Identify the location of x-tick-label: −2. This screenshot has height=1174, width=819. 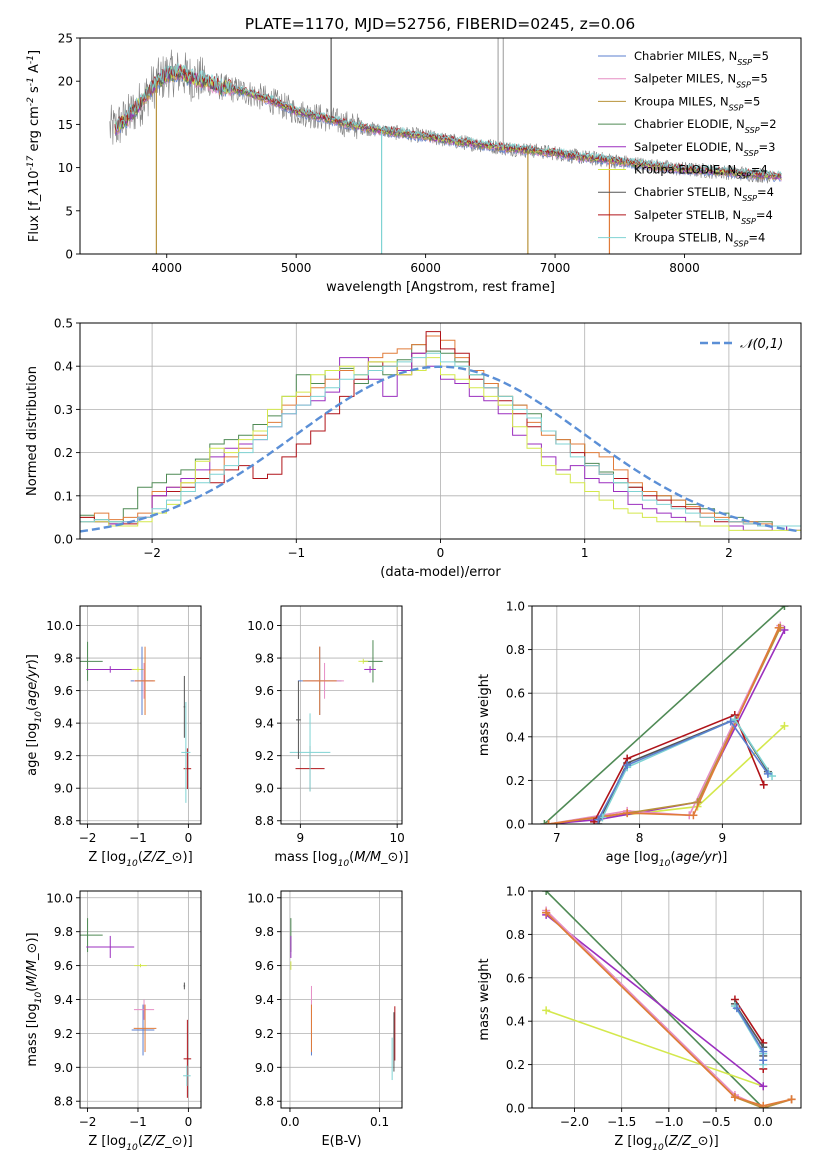
(88, 1122).